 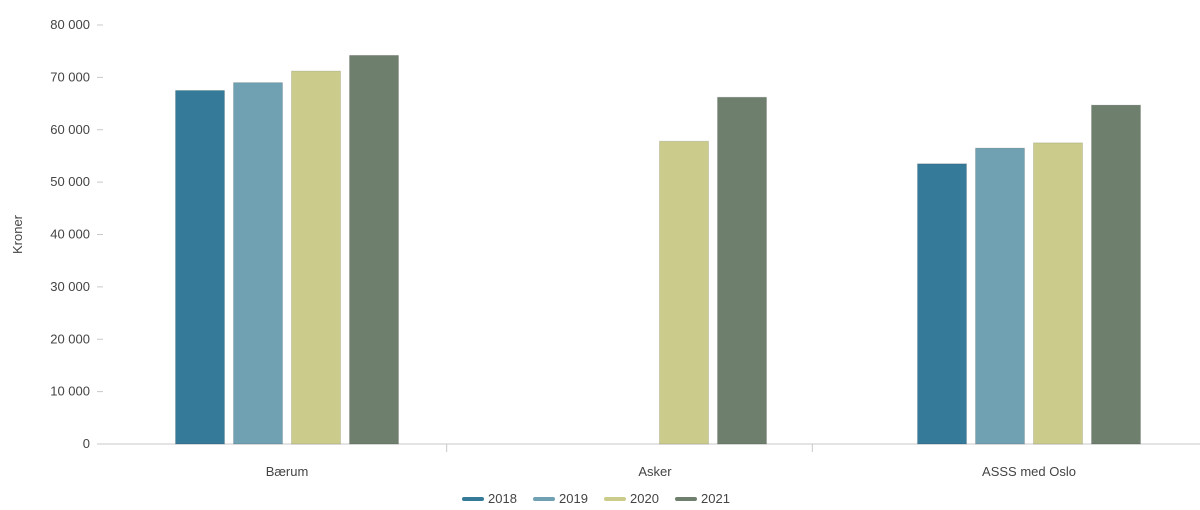 What do you see at coordinates (70, 391) in the screenshot?
I see `y-tick-label: 10 000` at bounding box center [70, 391].